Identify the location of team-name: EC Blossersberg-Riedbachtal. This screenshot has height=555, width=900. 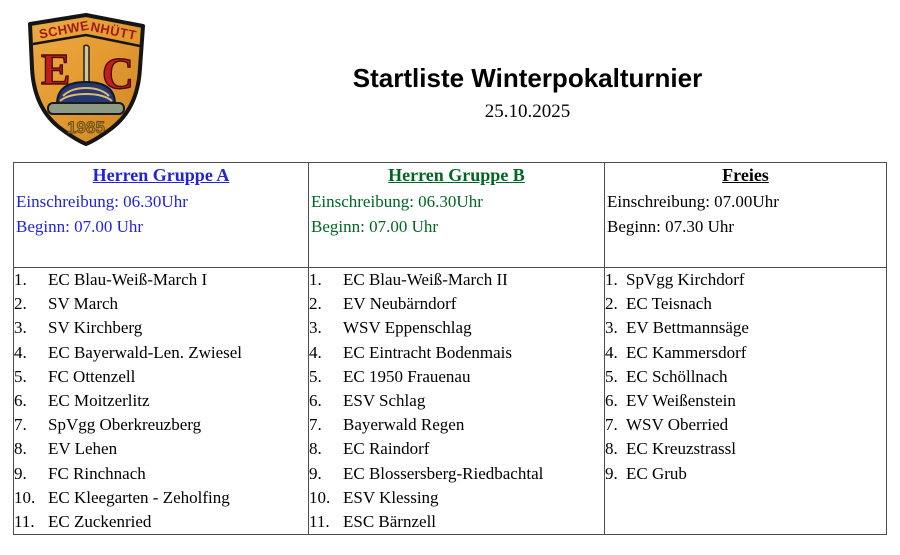
(443, 473).